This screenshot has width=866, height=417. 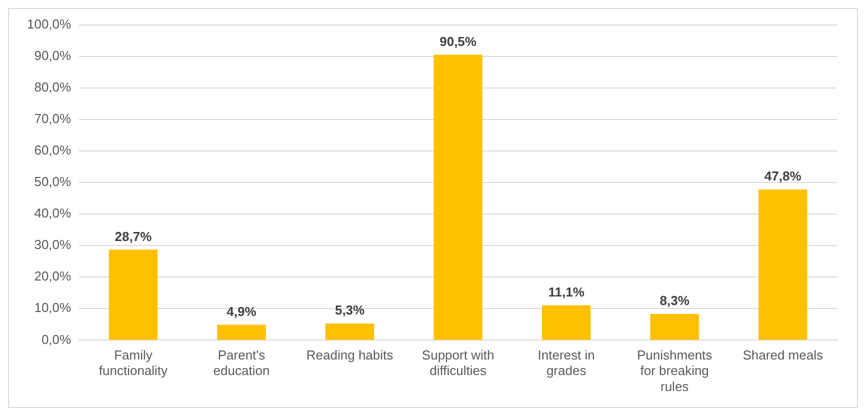 I want to click on y-tick-label: 20,0%, so click(x=53, y=276).